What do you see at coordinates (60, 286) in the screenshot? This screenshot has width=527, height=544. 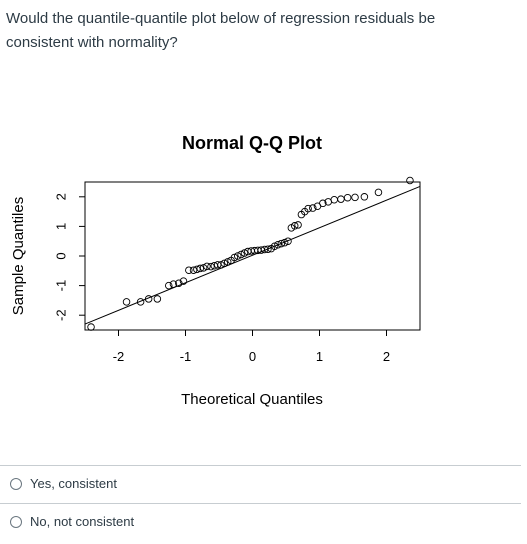 I see `y-tick-label: -1` at bounding box center [60, 286].